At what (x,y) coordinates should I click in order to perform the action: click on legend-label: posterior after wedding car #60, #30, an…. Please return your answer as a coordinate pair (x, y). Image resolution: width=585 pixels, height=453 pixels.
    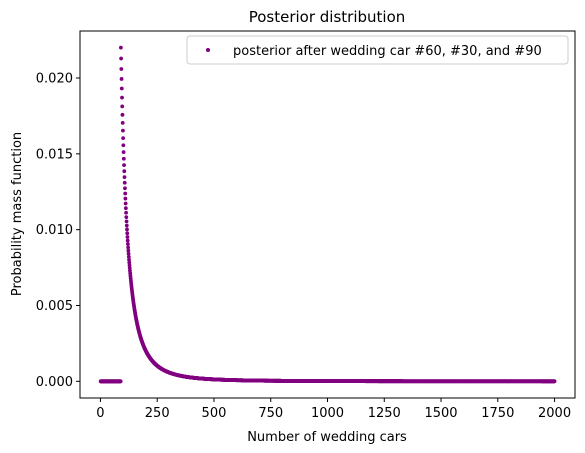
    Looking at the image, I should click on (387, 51).